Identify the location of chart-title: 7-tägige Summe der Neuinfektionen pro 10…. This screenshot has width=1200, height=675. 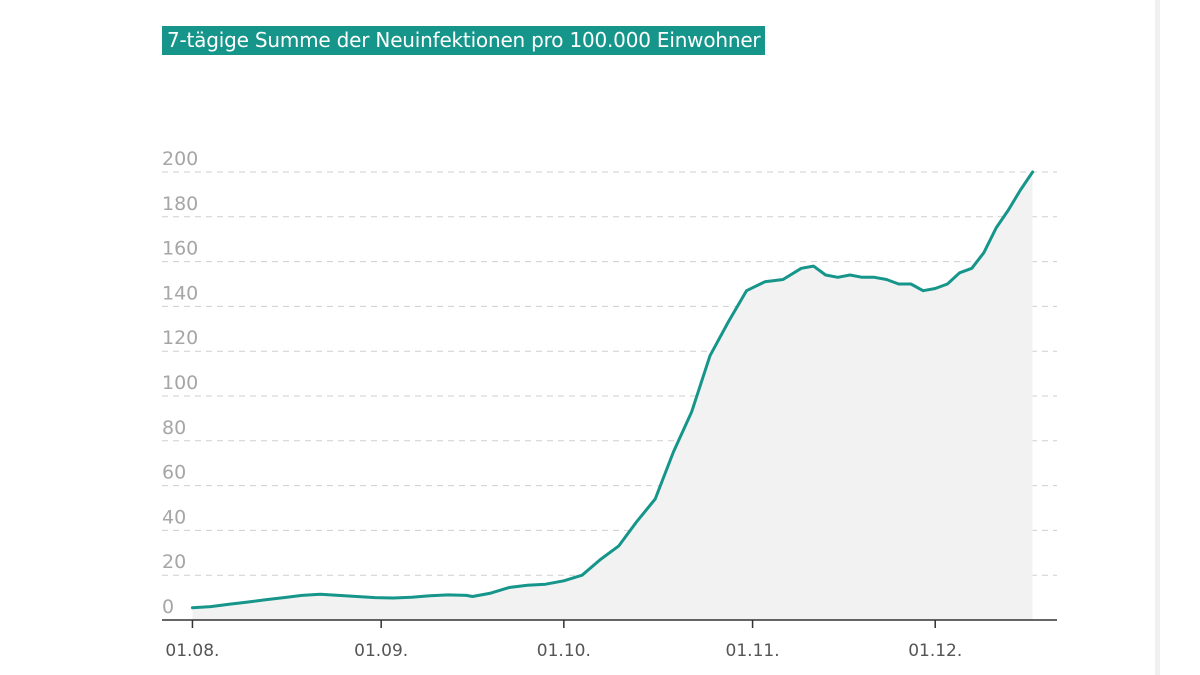
(464, 40).